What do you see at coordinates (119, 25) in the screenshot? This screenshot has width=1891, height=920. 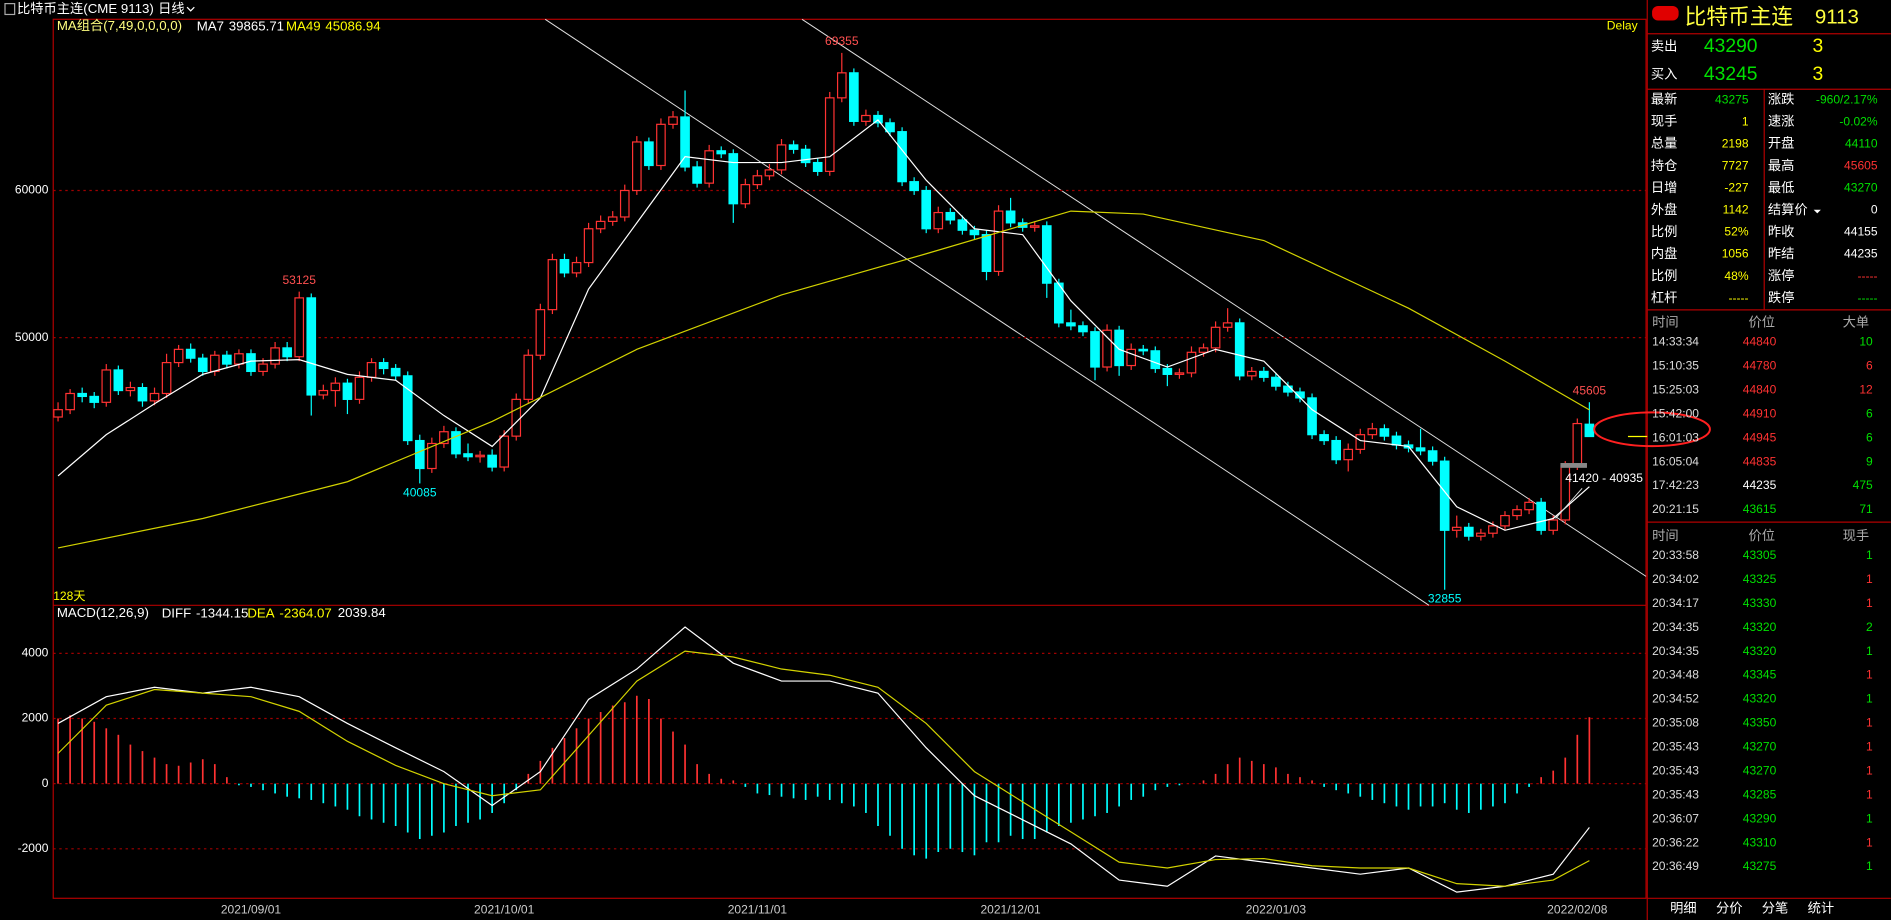 I see `ma-indicator: MA组合(7,49,0,0,0,0)` at bounding box center [119, 25].